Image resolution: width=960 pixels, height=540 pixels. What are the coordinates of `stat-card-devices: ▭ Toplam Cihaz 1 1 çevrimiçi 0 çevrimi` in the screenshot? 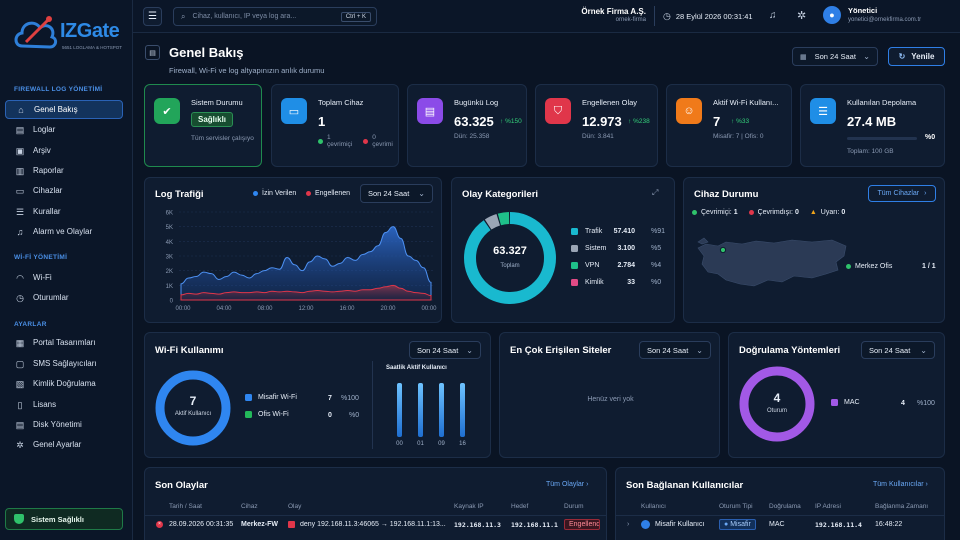 It's located at (335, 125).